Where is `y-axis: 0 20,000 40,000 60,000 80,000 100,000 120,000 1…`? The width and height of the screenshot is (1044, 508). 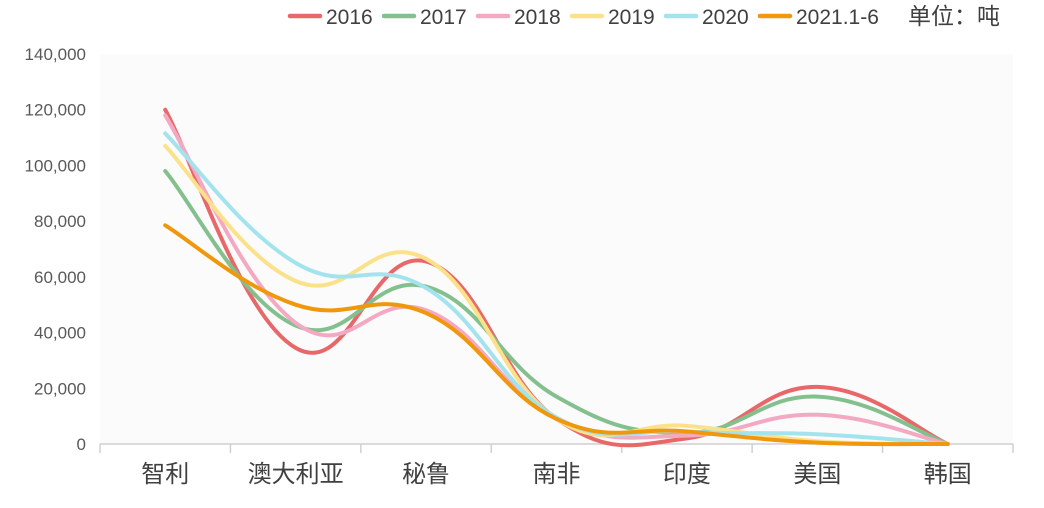 y-axis: 0 20,000 40,000 60,000 80,000 100,000 120,000 1… is located at coordinates (55, 249).